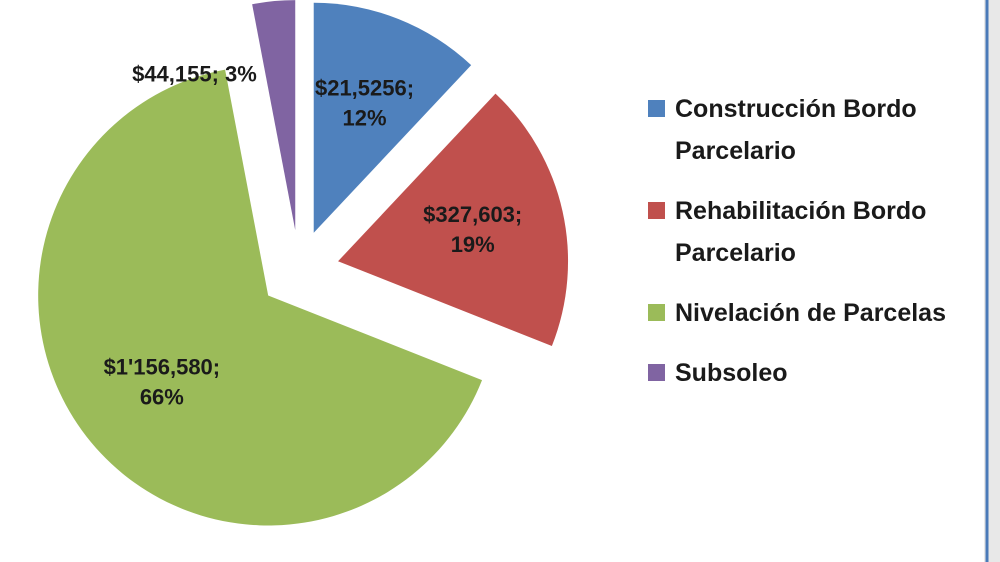  Describe the element at coordinates (813, 373) in the screenshot. I see `legend-item: Subsoleo` at that location.